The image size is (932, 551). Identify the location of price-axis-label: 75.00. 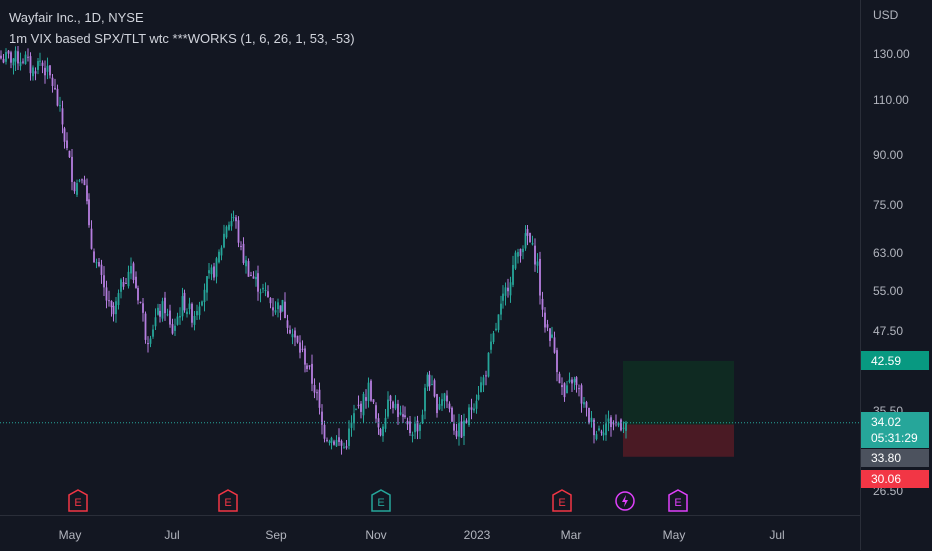
(888, 205).